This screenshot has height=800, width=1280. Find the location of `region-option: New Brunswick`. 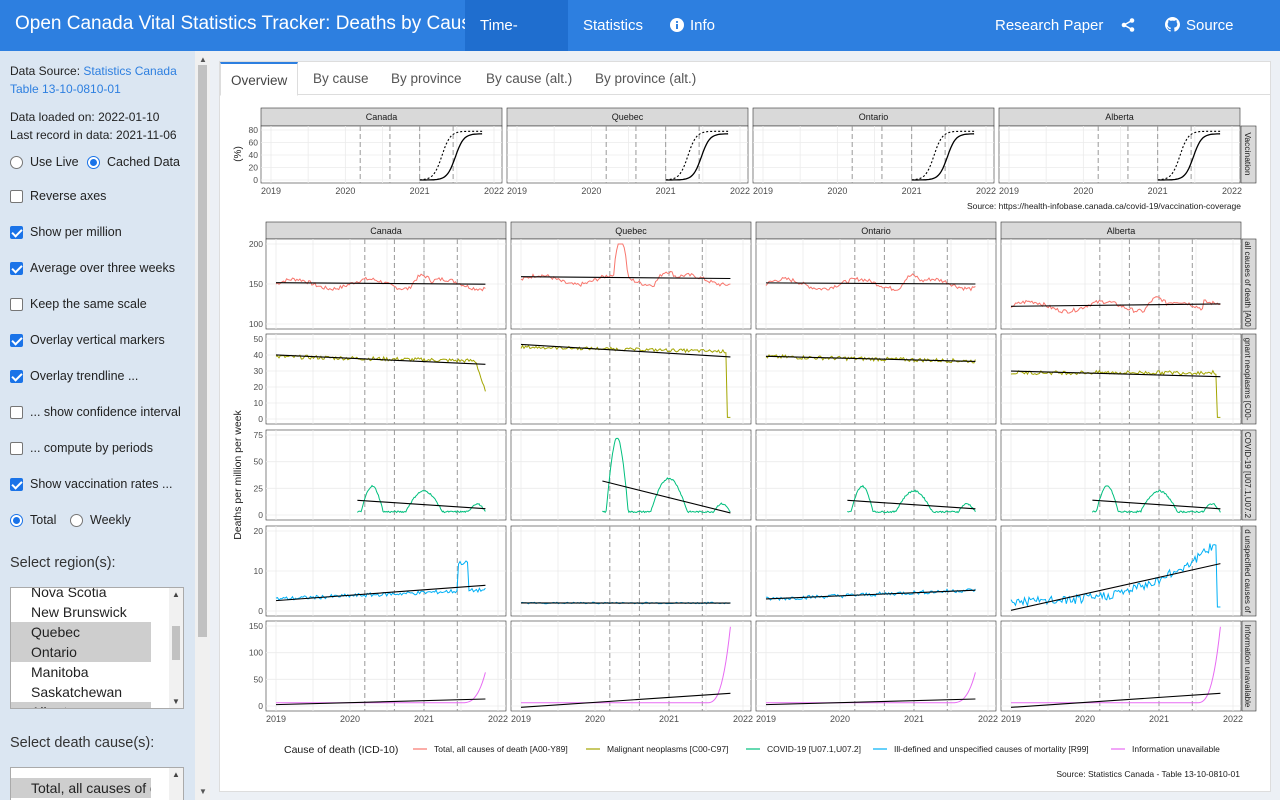

region-option: New Brunswick is located at coordinates (79, 612).